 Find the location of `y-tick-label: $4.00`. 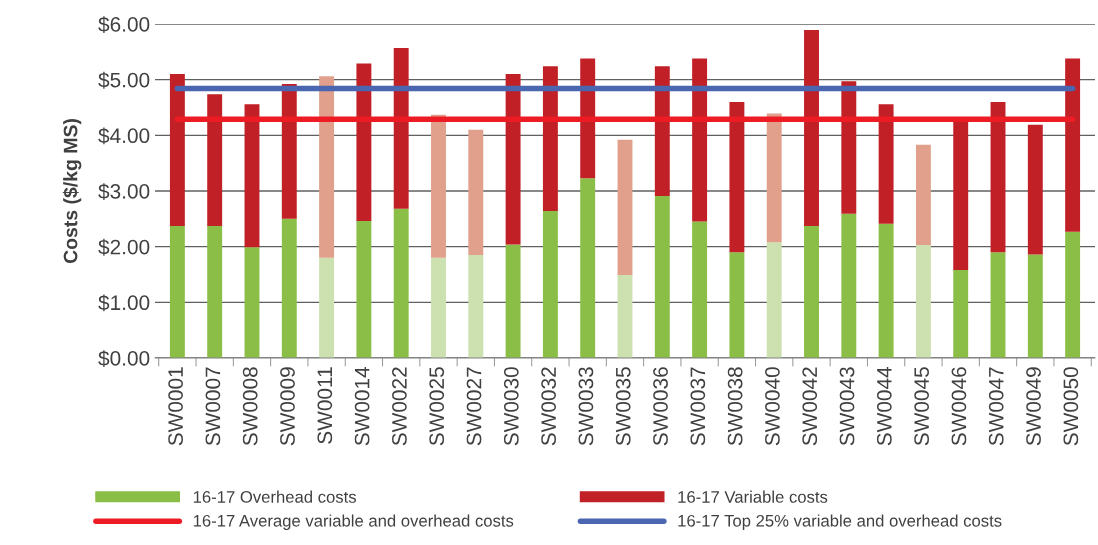

y-tick-label: $4.00 is located at coordinates (124, 136).